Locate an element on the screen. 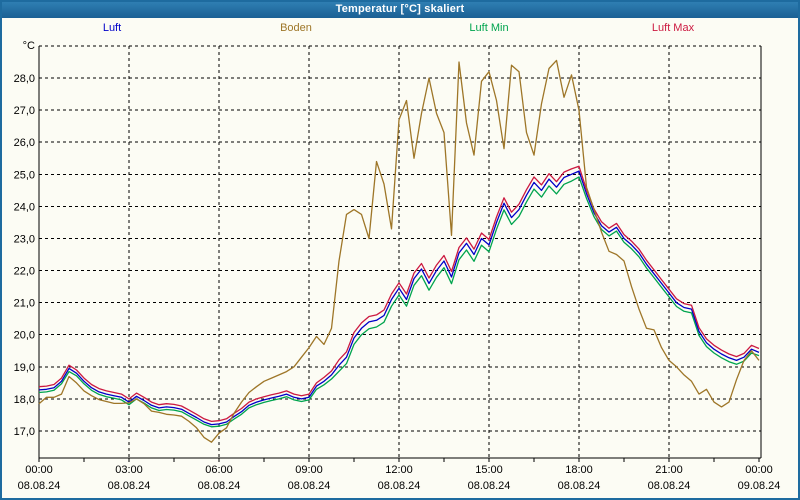  x-tick-time-label: 18:00 is located at coordinates (579, 470).